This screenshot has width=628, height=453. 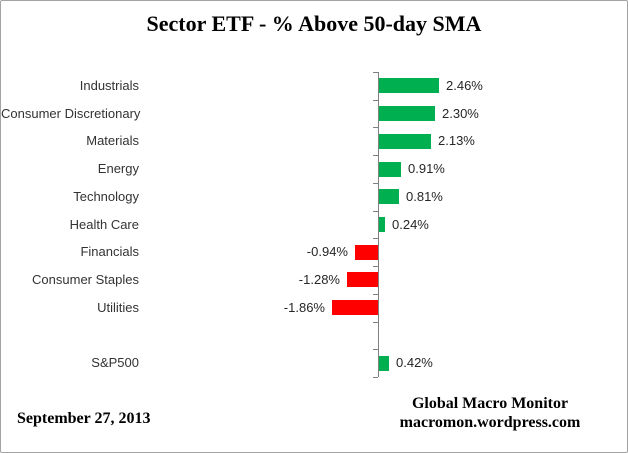 I want to click on chart-title: Sector ETF - % Above 50-day SMA, so click(x=314, y=23).